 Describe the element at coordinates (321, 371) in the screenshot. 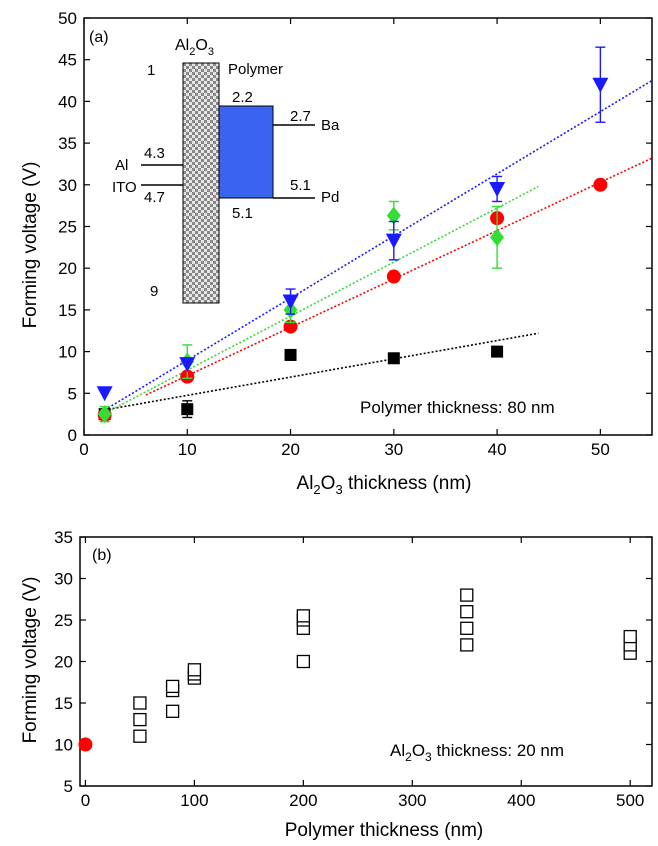

I see `fit-line-square` at that location.